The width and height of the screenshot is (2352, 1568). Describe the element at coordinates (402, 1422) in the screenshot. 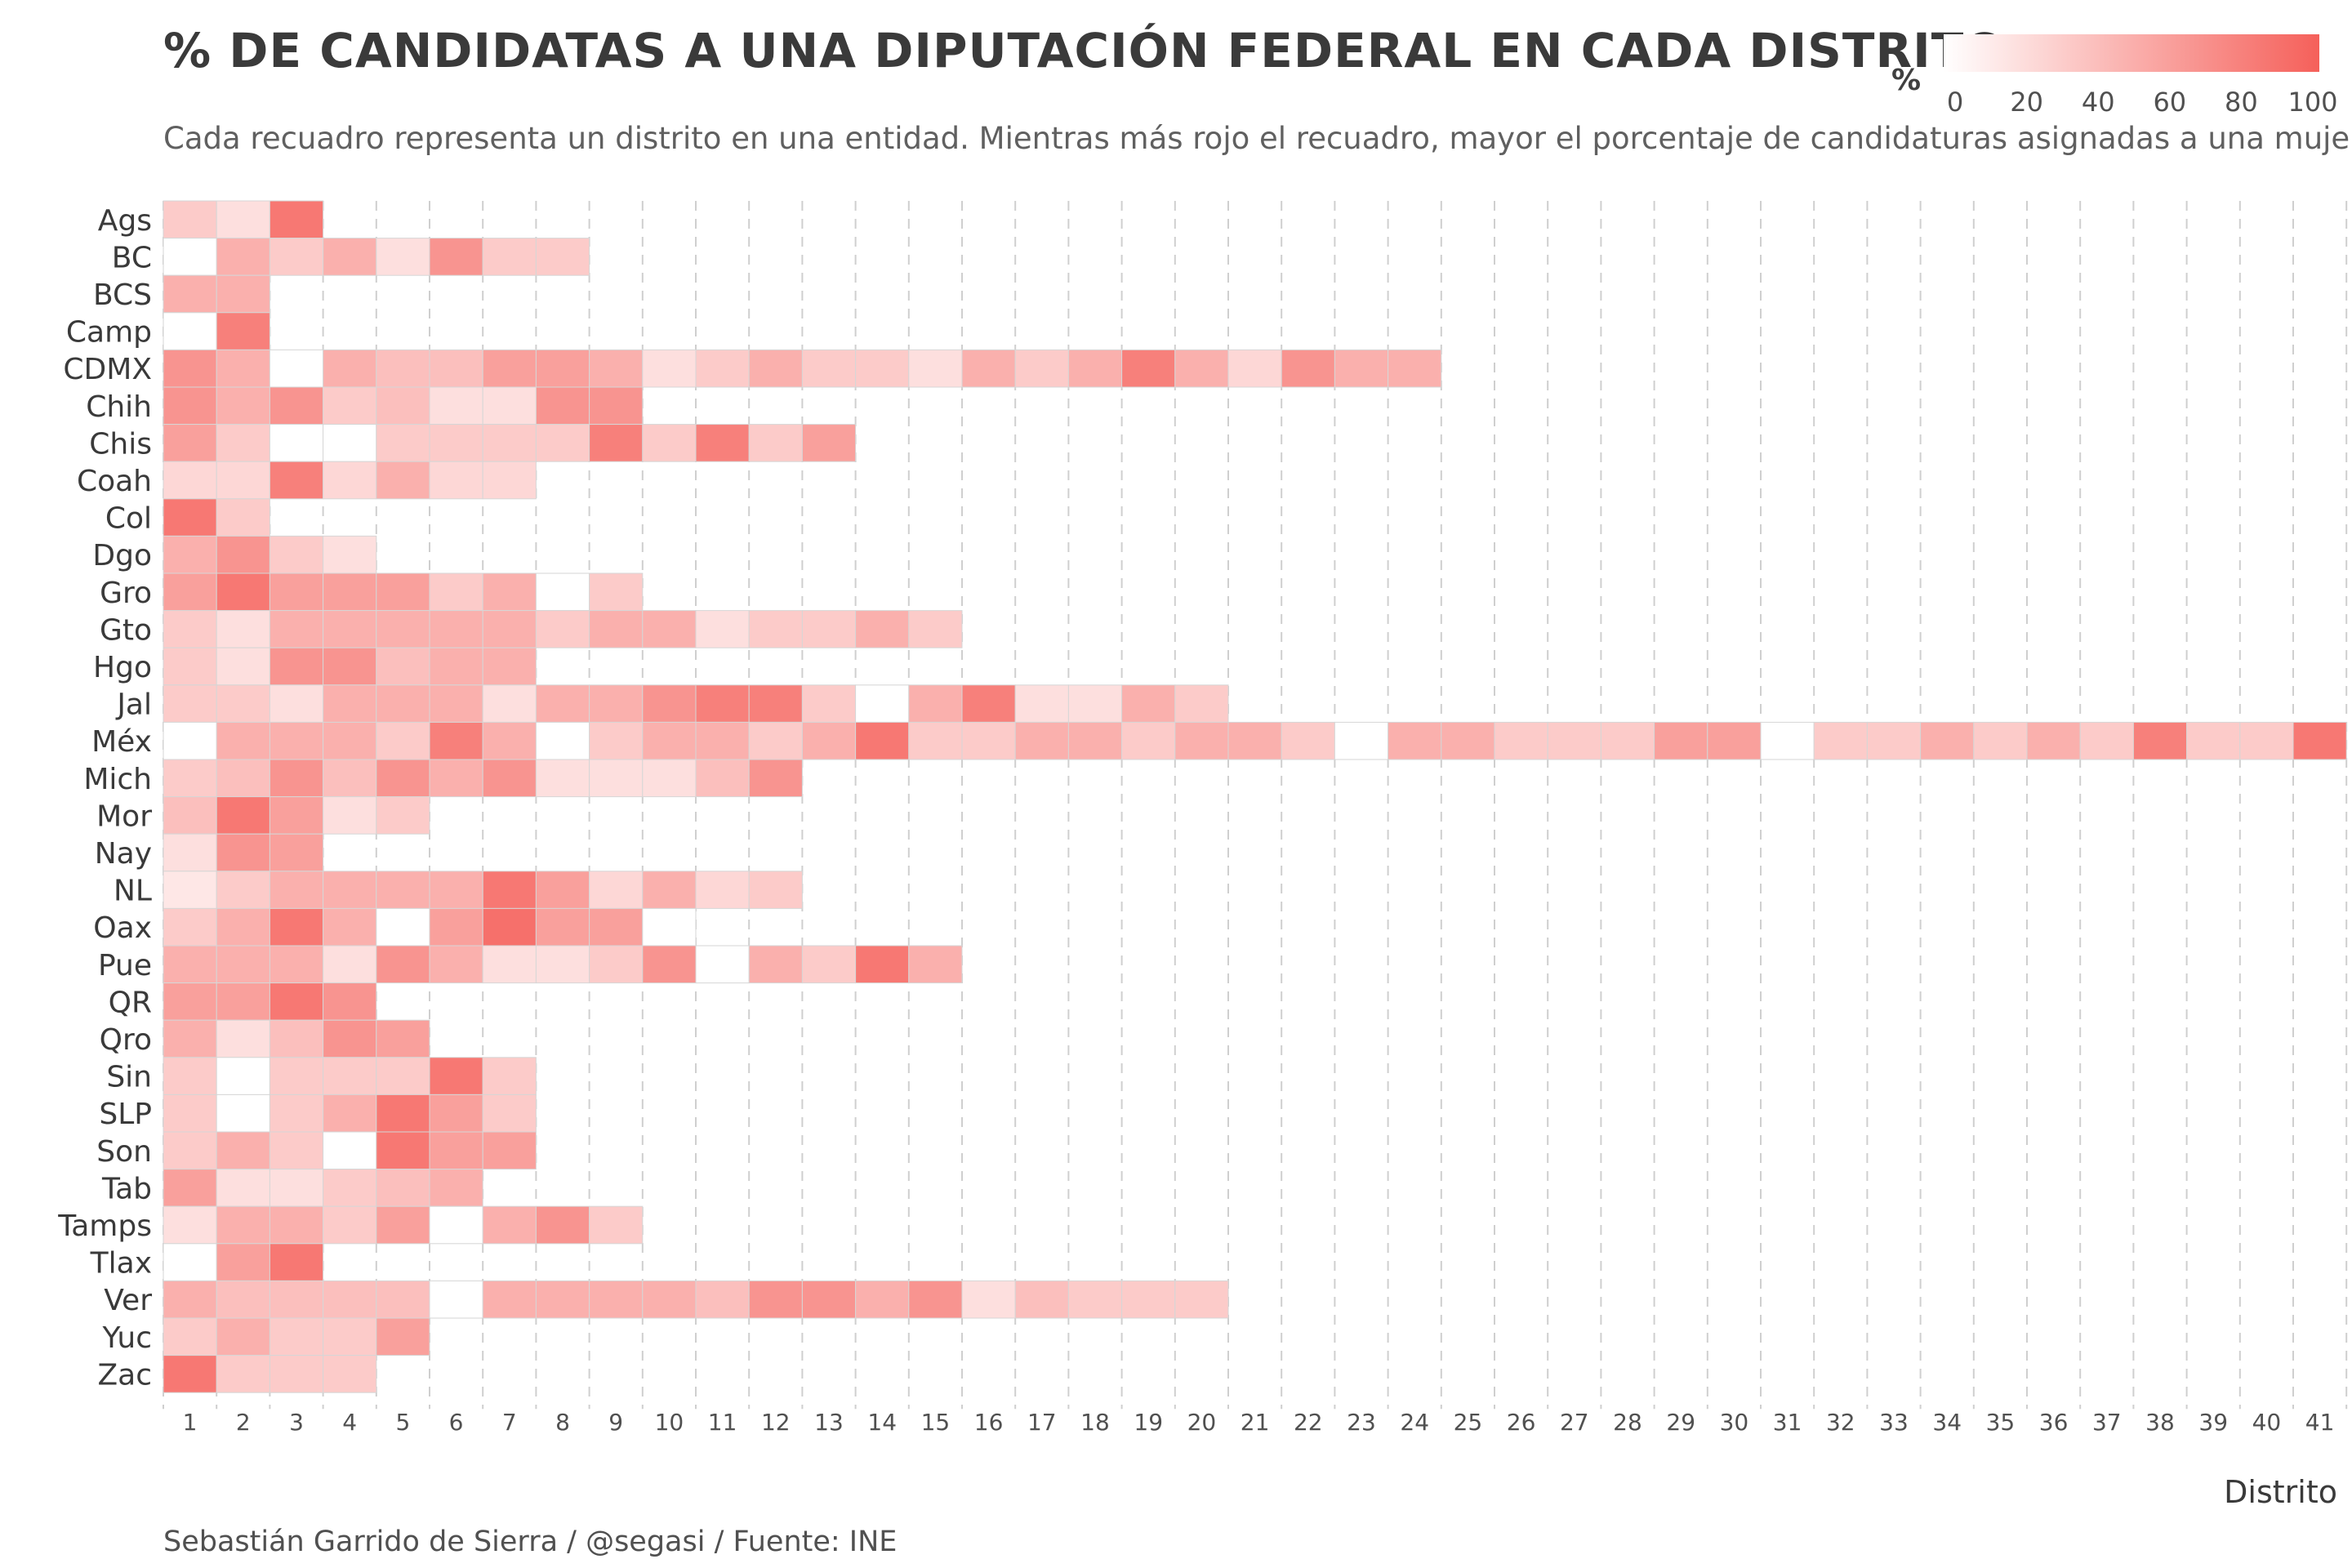

I see `x-tick-label: 5` at that location.